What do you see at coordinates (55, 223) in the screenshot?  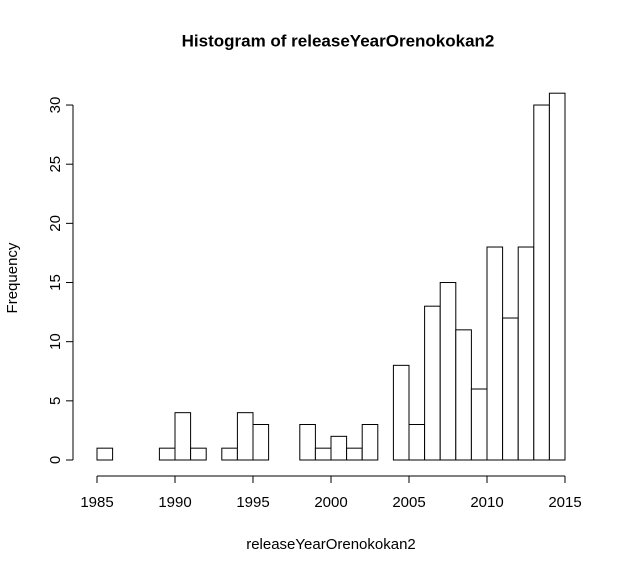 I see `y-tick-label: 20` at bounding box center [55, 223].